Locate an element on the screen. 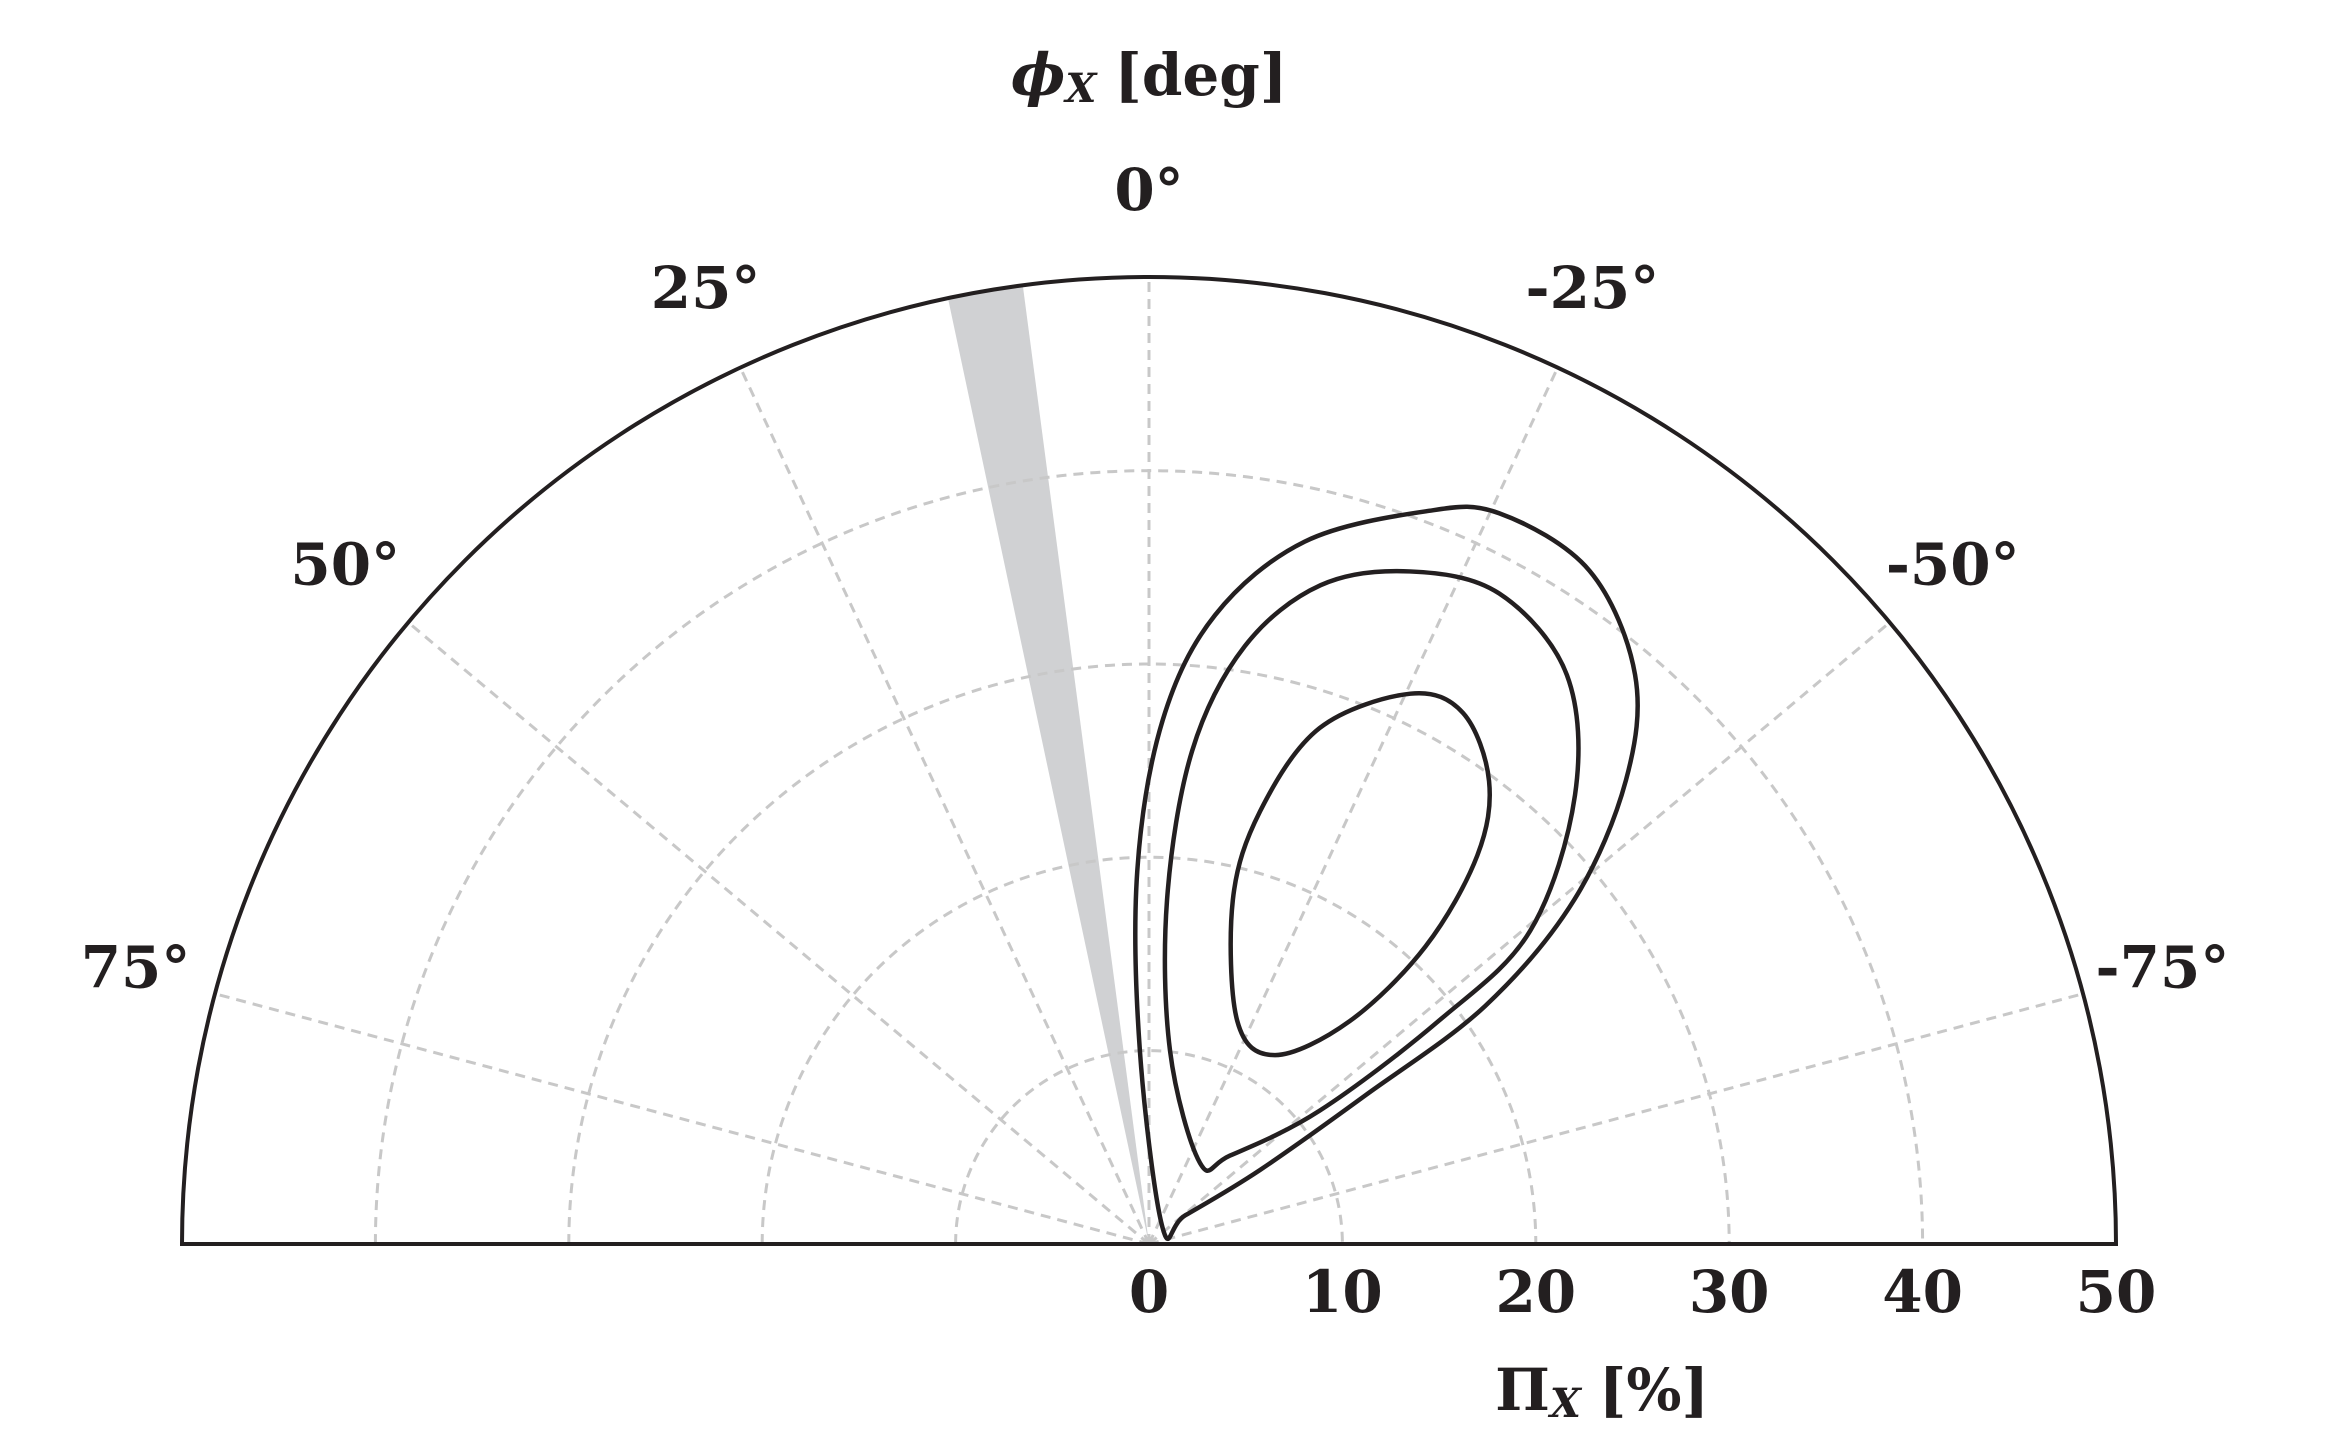 The width and height of the screenshot is (2329, 1449). shaded-sector is located at coordinates (1048, 764).